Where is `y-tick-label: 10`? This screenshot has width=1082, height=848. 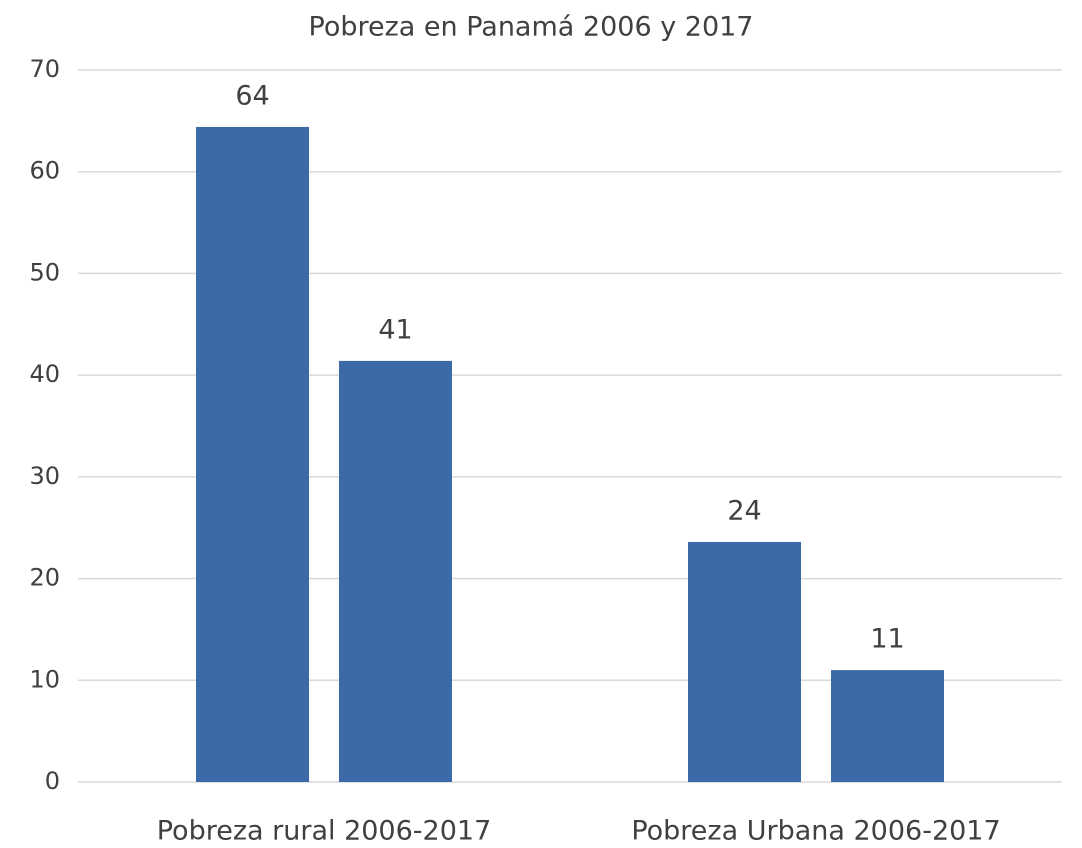 y-tick-label: 10 is located at coordinates (44, 679).